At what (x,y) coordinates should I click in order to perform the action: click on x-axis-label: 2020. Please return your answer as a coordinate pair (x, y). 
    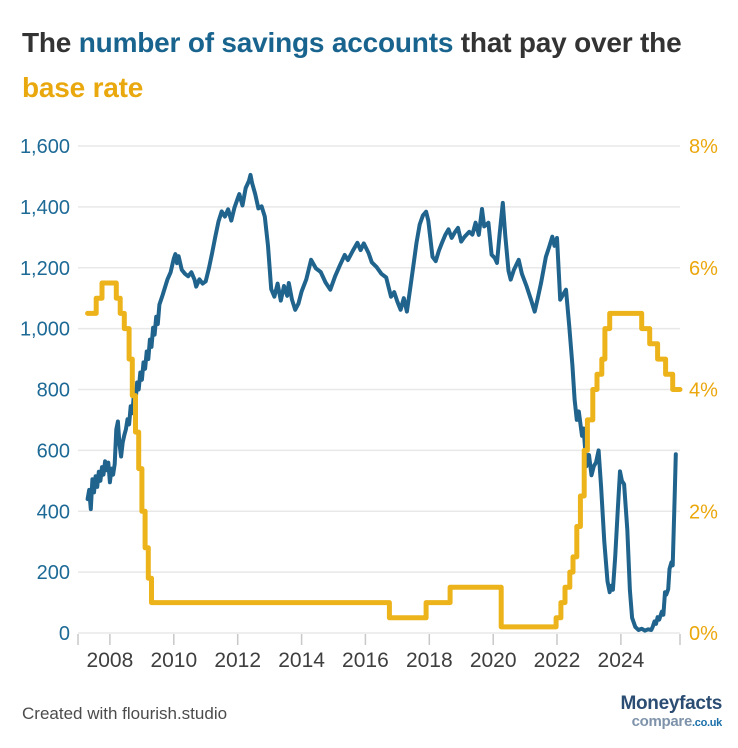
    Looking at the image, I should click on (493, 660).